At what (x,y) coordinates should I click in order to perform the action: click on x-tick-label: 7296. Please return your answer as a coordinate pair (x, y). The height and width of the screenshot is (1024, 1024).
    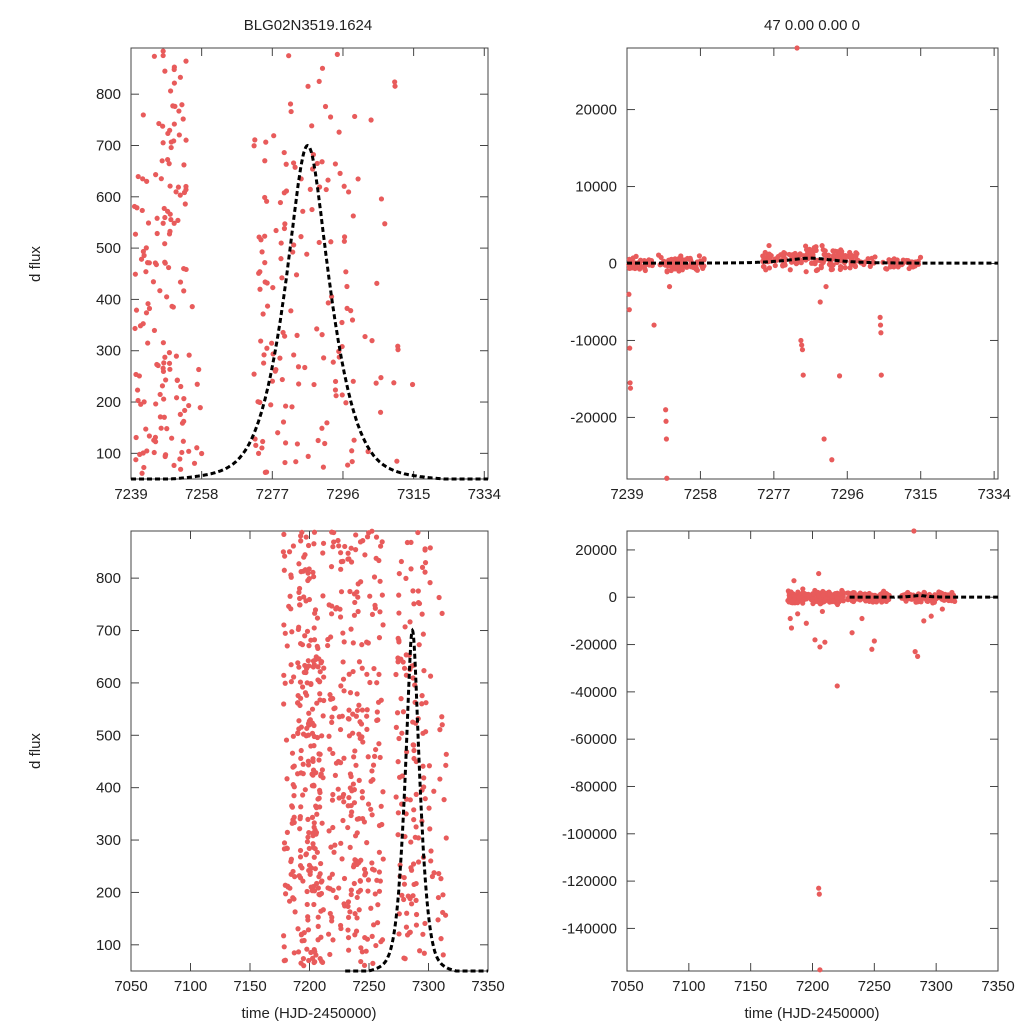
    Looking at the image, I should click on (342, 494).